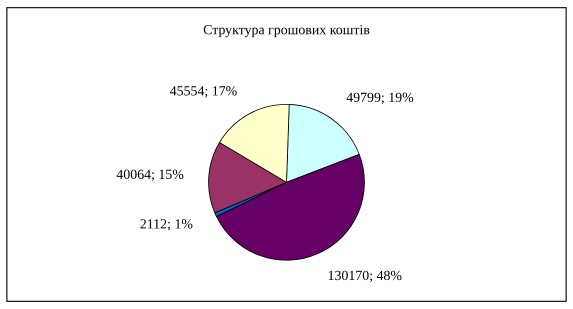 Image resolution: width=573 pixels, height=309 pixels. I want to click on data-label: 40064; 15%, so click(150, 175).